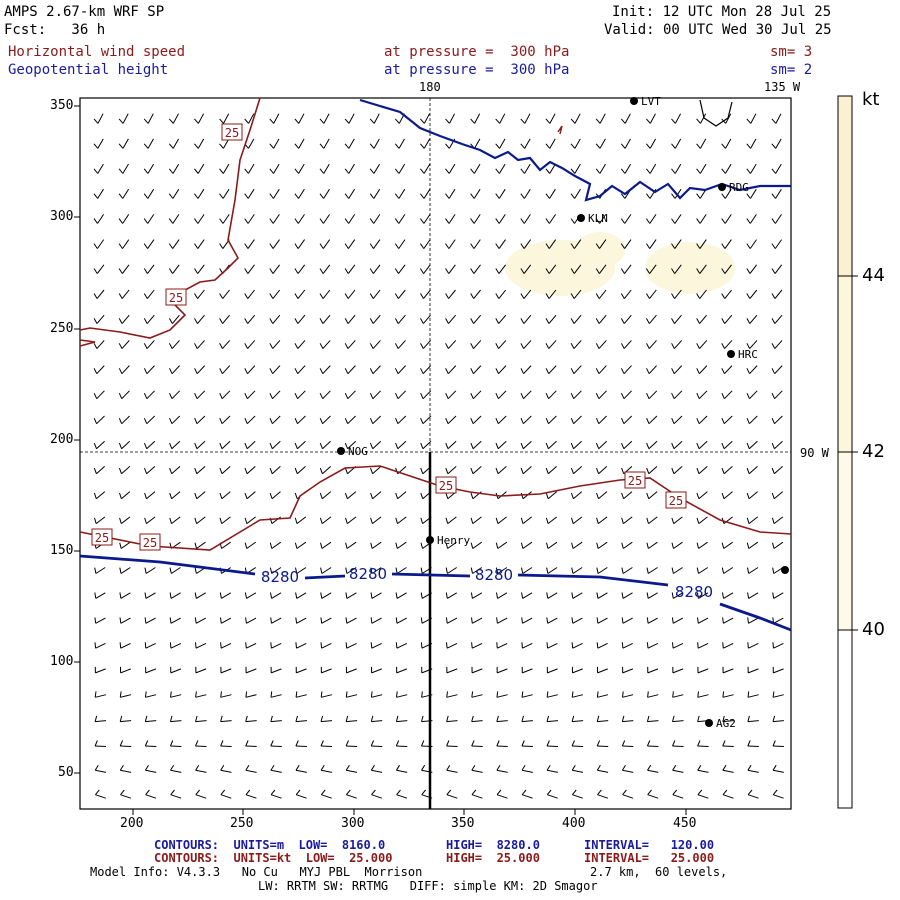 This screenshot has height=900, width=900. What do you see at coordinates (448, 540) in the screenshot?
I see `station-henry: Henry` at bounding box center [448, 540].